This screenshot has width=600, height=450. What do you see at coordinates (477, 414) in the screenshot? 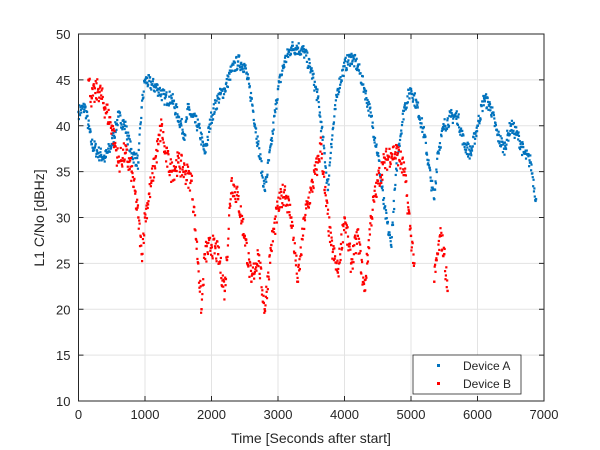
I see `x-tick-label: 6000` at bounding box center [477, 414].